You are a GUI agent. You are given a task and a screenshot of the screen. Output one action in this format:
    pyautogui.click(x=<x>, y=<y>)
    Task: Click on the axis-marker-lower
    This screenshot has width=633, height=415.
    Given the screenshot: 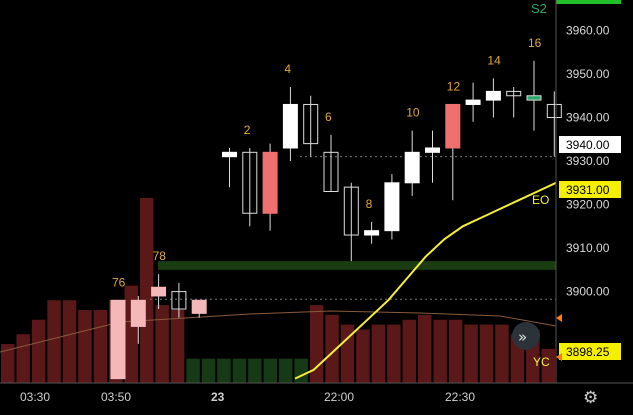 What is the action you would take?
    pyautogui.click(x=559, y=357)
    